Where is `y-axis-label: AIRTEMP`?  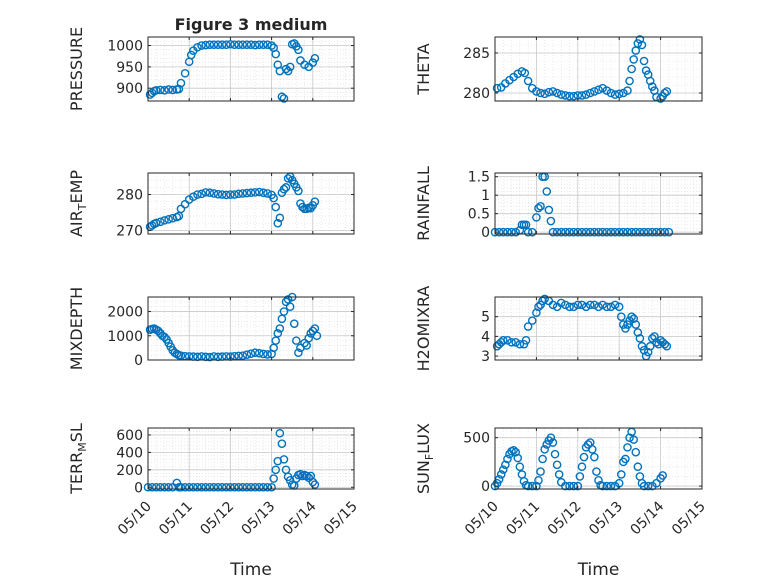 y-axis-label: AIRTEMP is located at coordinates (78, 203).